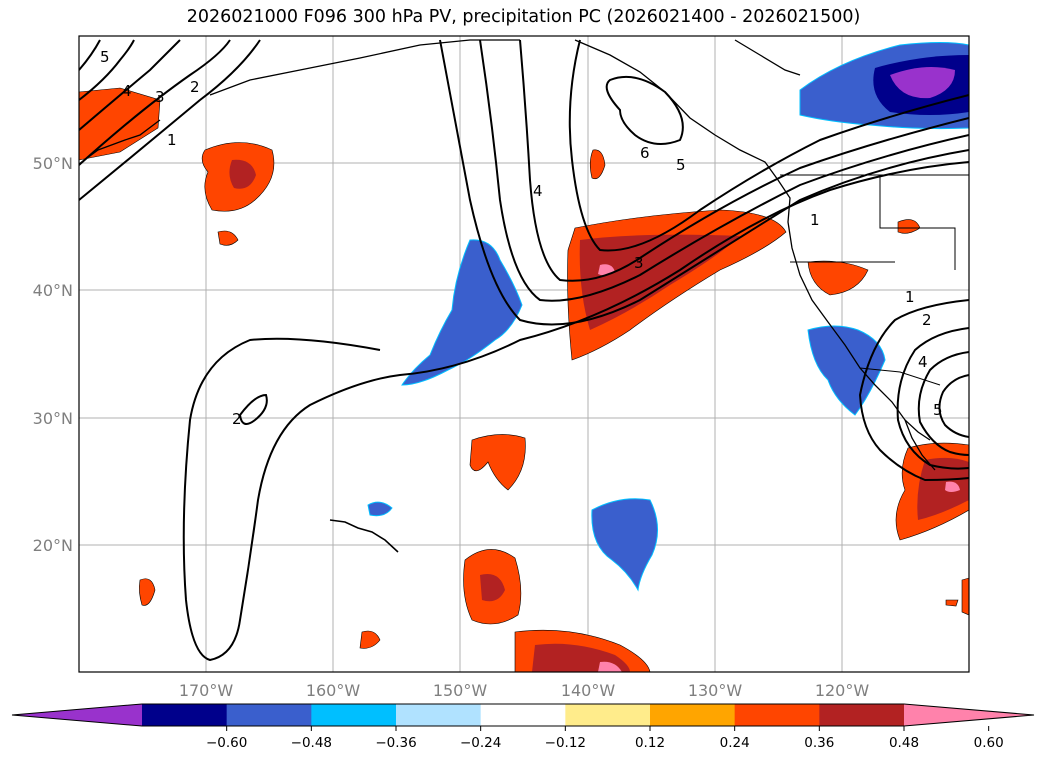  Describe the element at coordinates (370, 639) in the screenshot. I see `precip-blob-small5` at that location.